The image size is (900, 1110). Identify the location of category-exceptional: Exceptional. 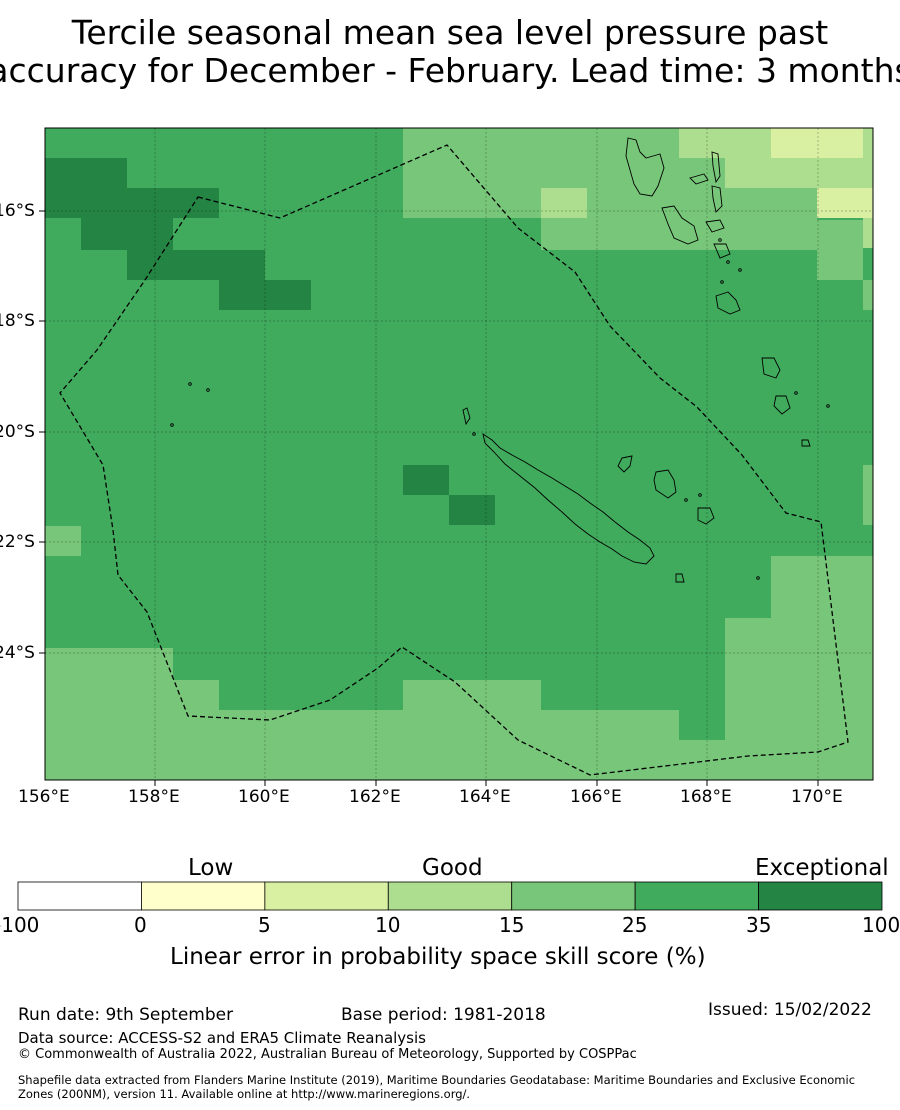
(822, 868).